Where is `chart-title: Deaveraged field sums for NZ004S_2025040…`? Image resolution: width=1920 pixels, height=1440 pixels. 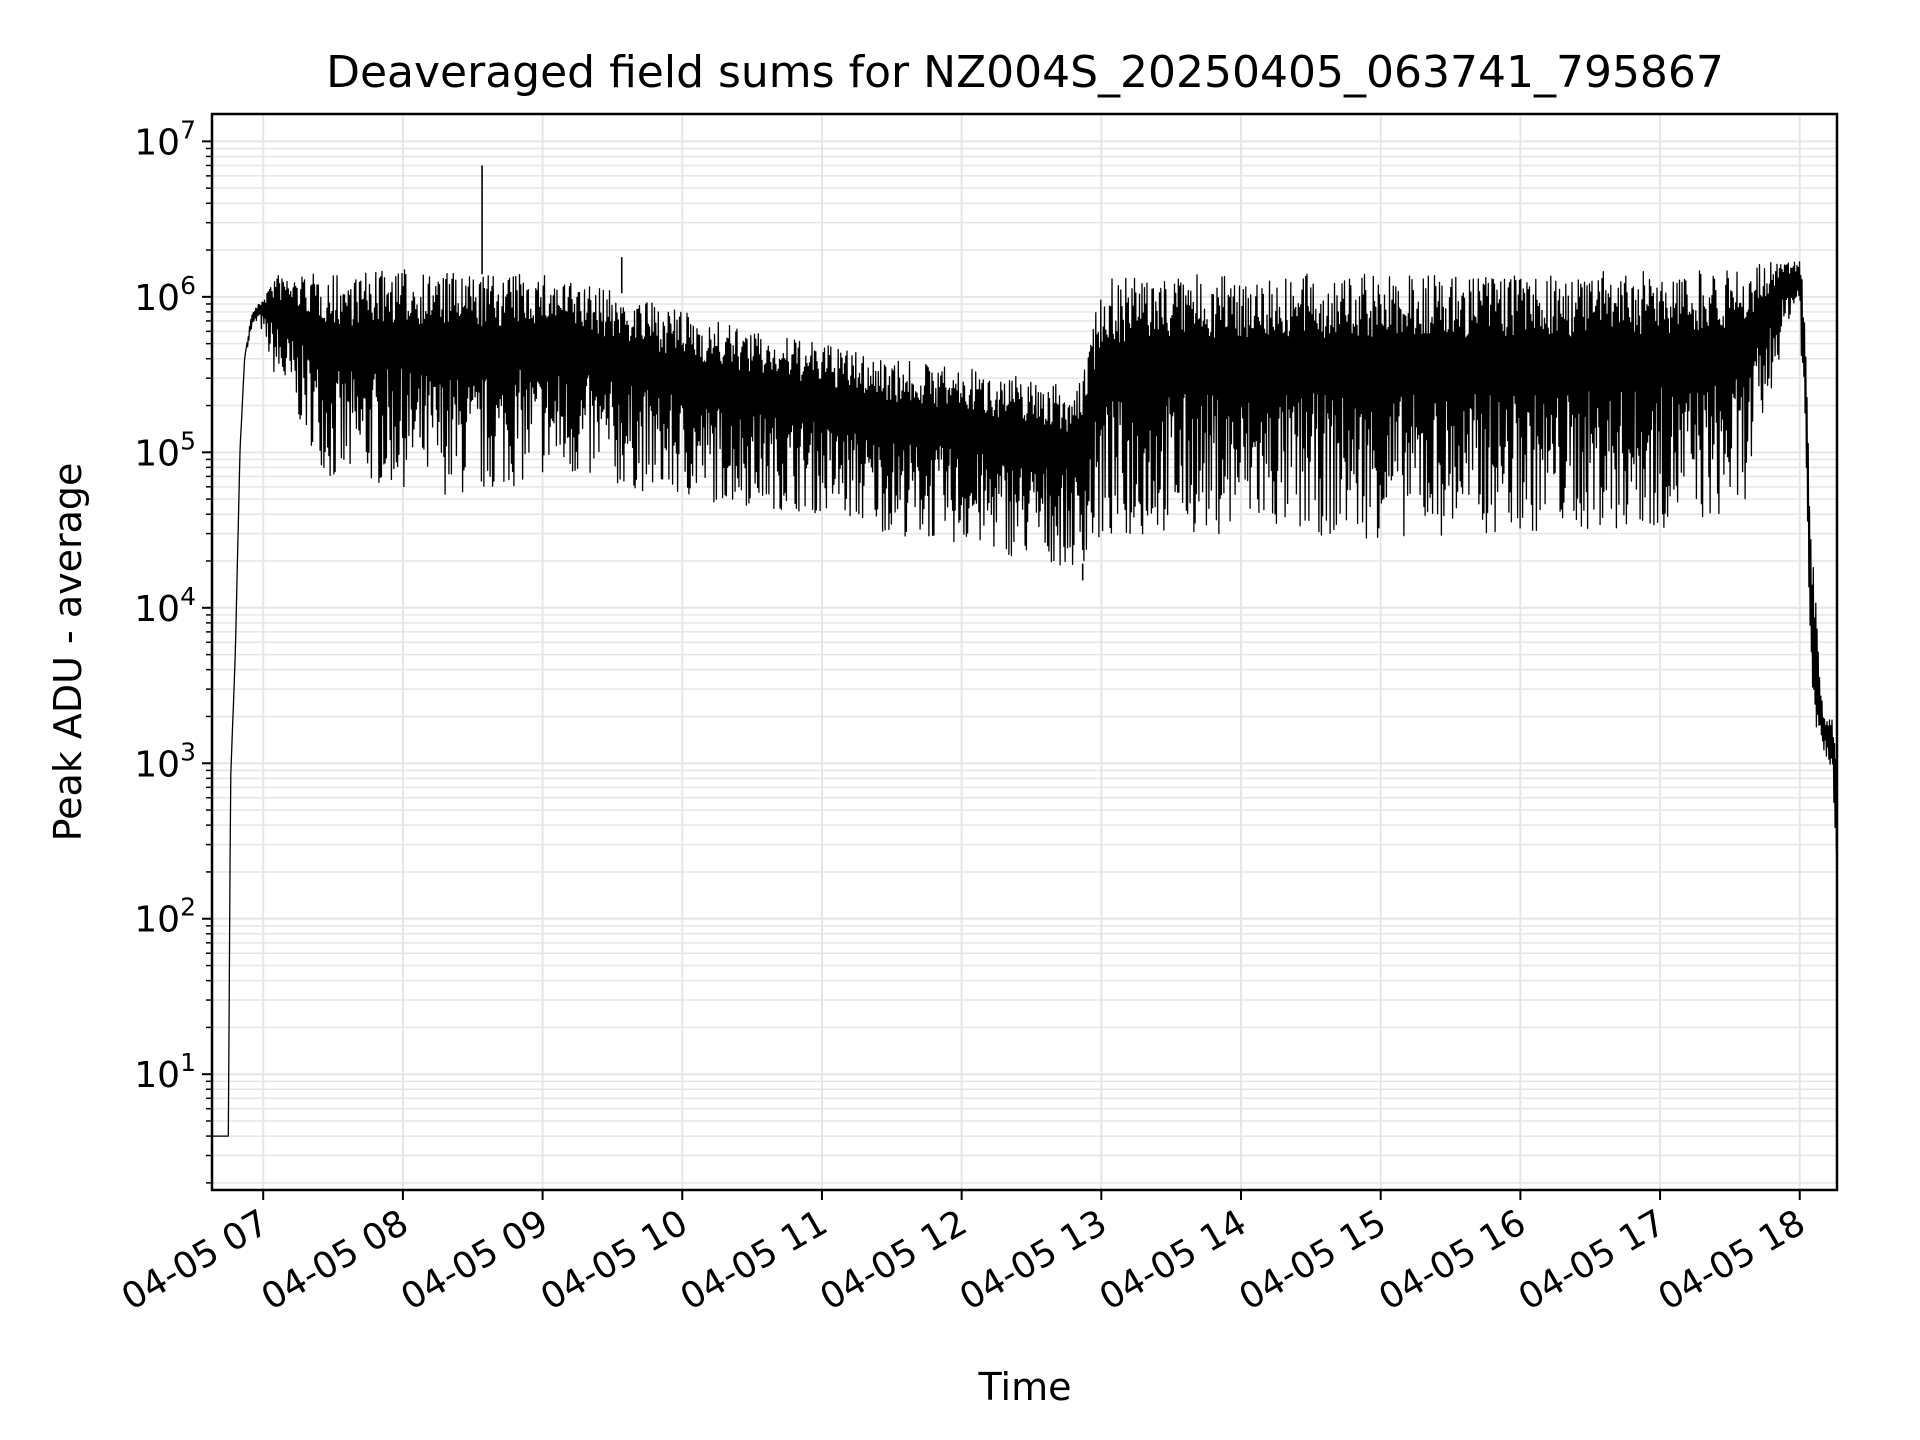 chart-title: Deaveraged field sums for NZ004S_2025040… is located at coordinates (1025, 72).